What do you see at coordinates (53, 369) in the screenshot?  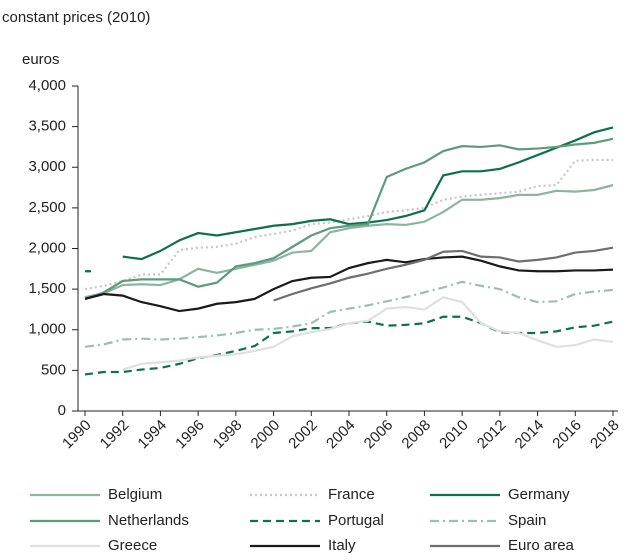 I see `y-tick-label: 500` at bounding box center [53, 369].